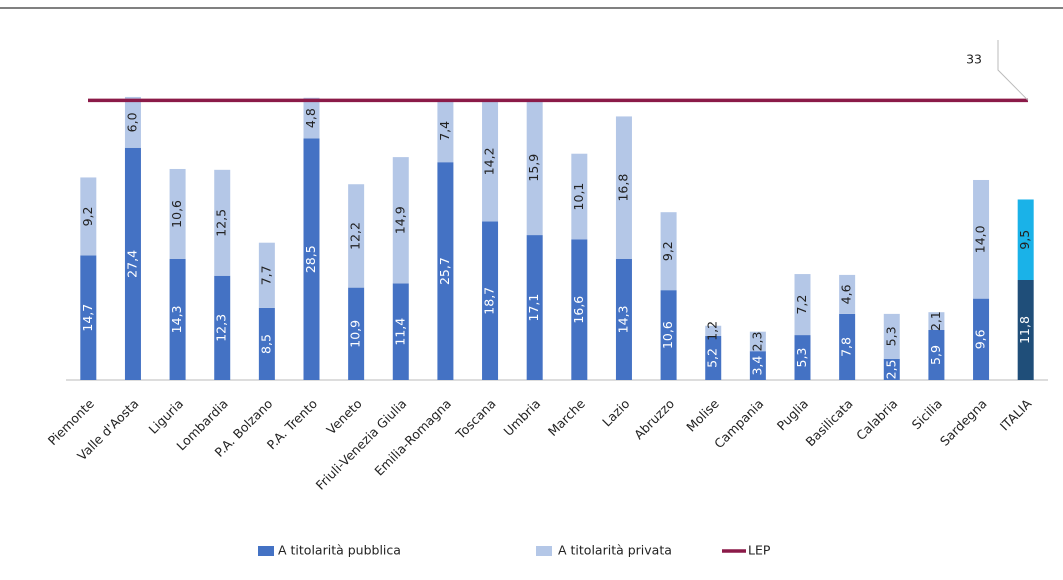 The width and height of the screenshot is (1063, 580). I want to click on data-label: 7,7, so click(265, 275).